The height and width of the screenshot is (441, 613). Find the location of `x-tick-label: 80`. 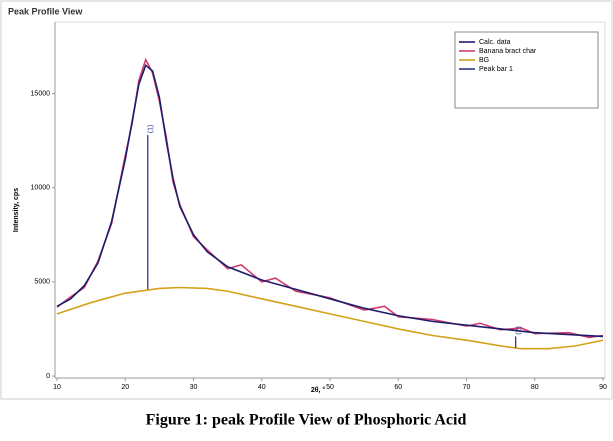

x-tick-label: 80 is located at coordinates (535, 387).